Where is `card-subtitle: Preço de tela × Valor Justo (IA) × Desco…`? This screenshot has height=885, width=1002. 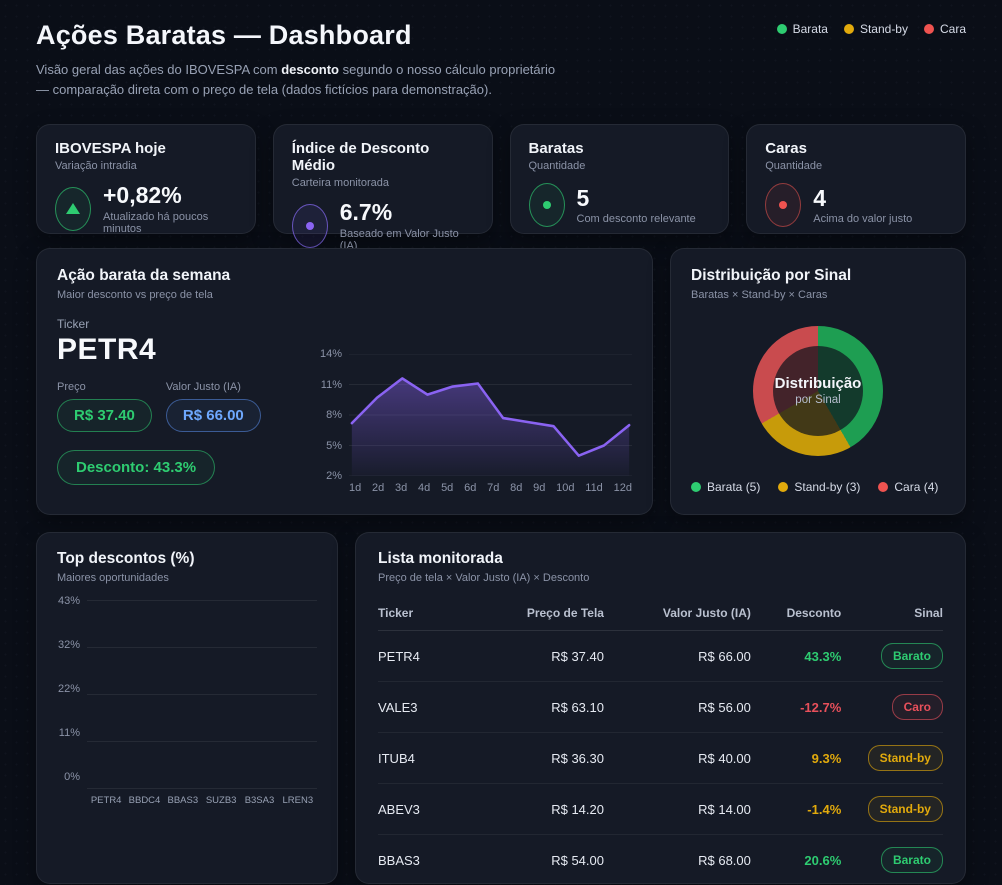
card-subtitle: Preço de tela × Valor Justo (IA) × Desco… is located at coordinates (484, 578).